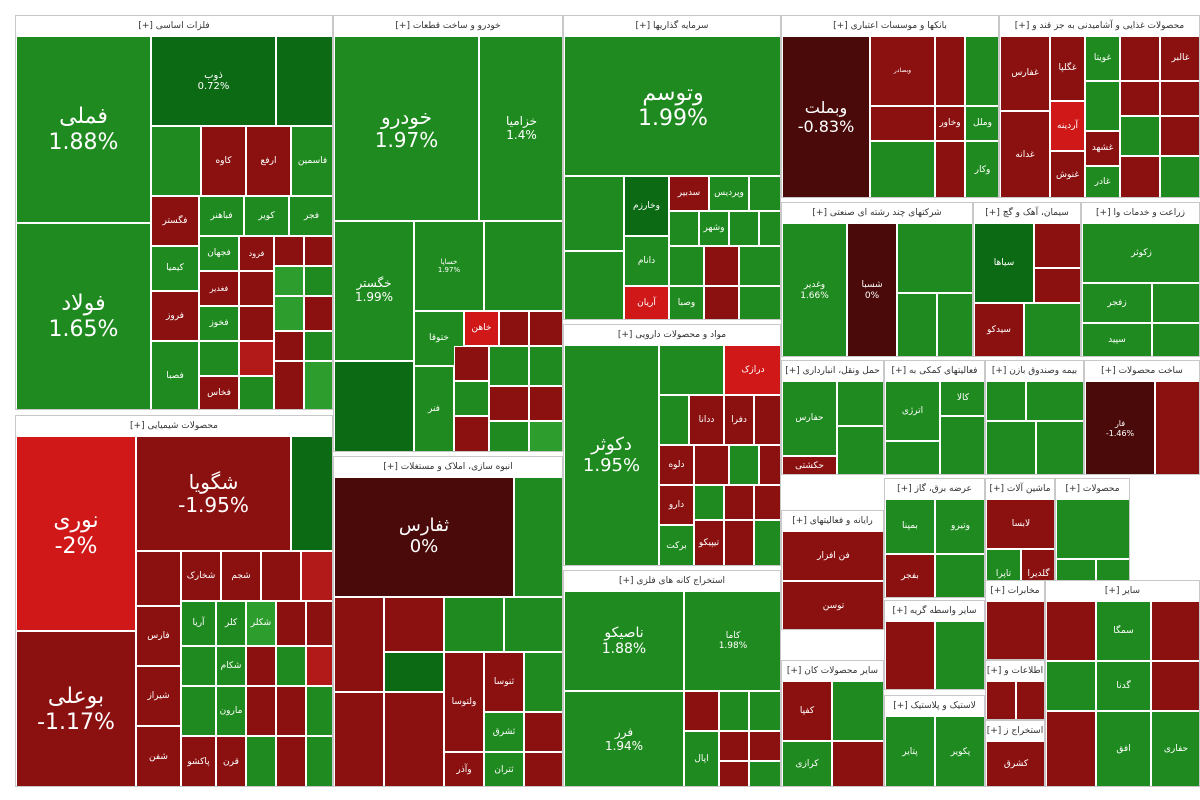 The image size is (1200, 800). Describe the element at coordinates (1015, 763) in the screenshot. I see `stock-tile: کشرق` at that location.